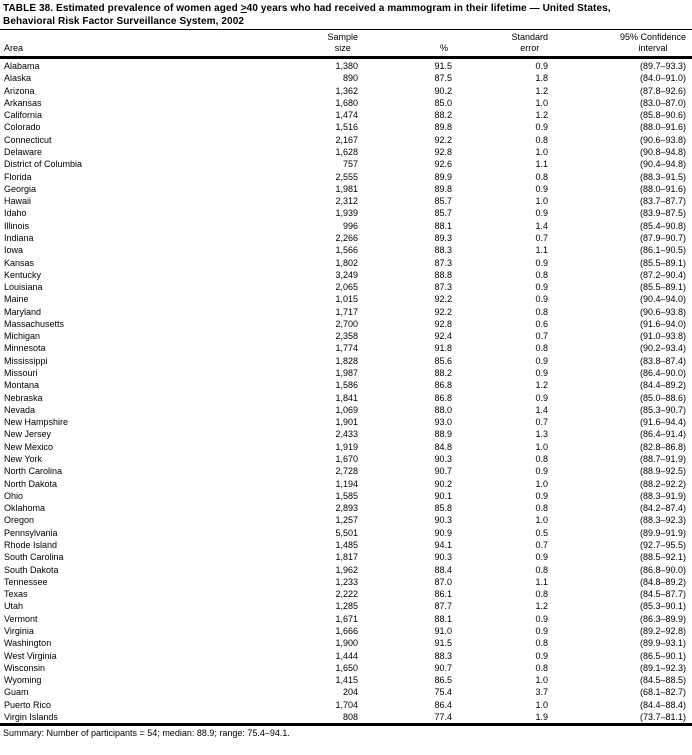  What do you see at coordinates (662, 643) in the screenshot?
I see `confidence-interval-cell: (89.9–93.1)` at bounding box center [662, 643].